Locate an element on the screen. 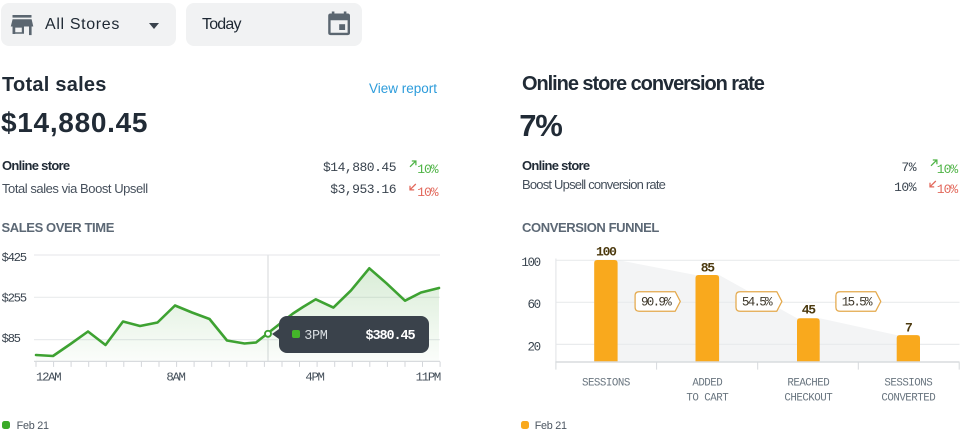 This screenshot has height=431, width=960. svg-text: 90.9% is located at coordinates (656, 303).